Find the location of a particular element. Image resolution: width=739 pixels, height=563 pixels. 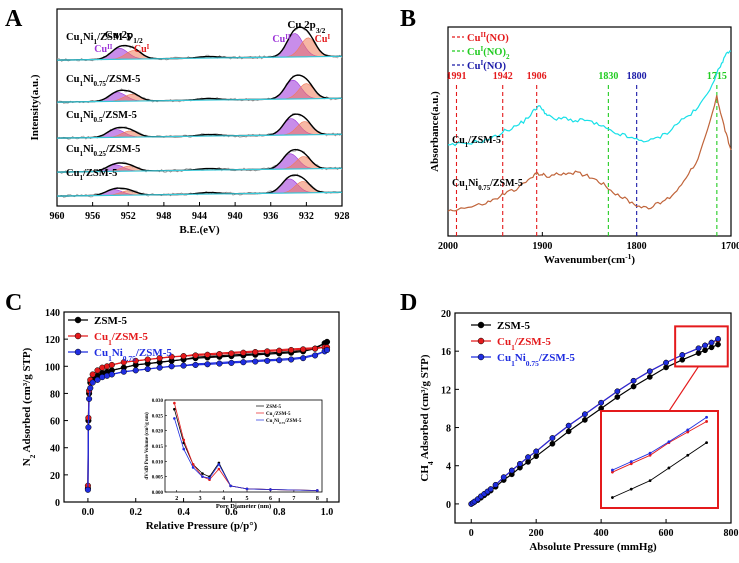

x-tick-label-a: 948 is located at coordinates (163, 216).